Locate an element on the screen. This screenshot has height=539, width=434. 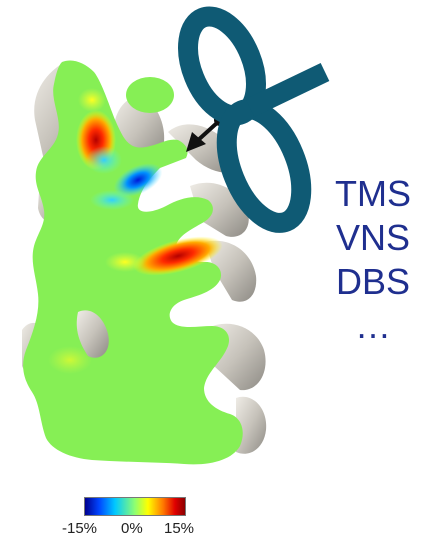
figure-eight-coil-icon is located at coordinates (254, 119).